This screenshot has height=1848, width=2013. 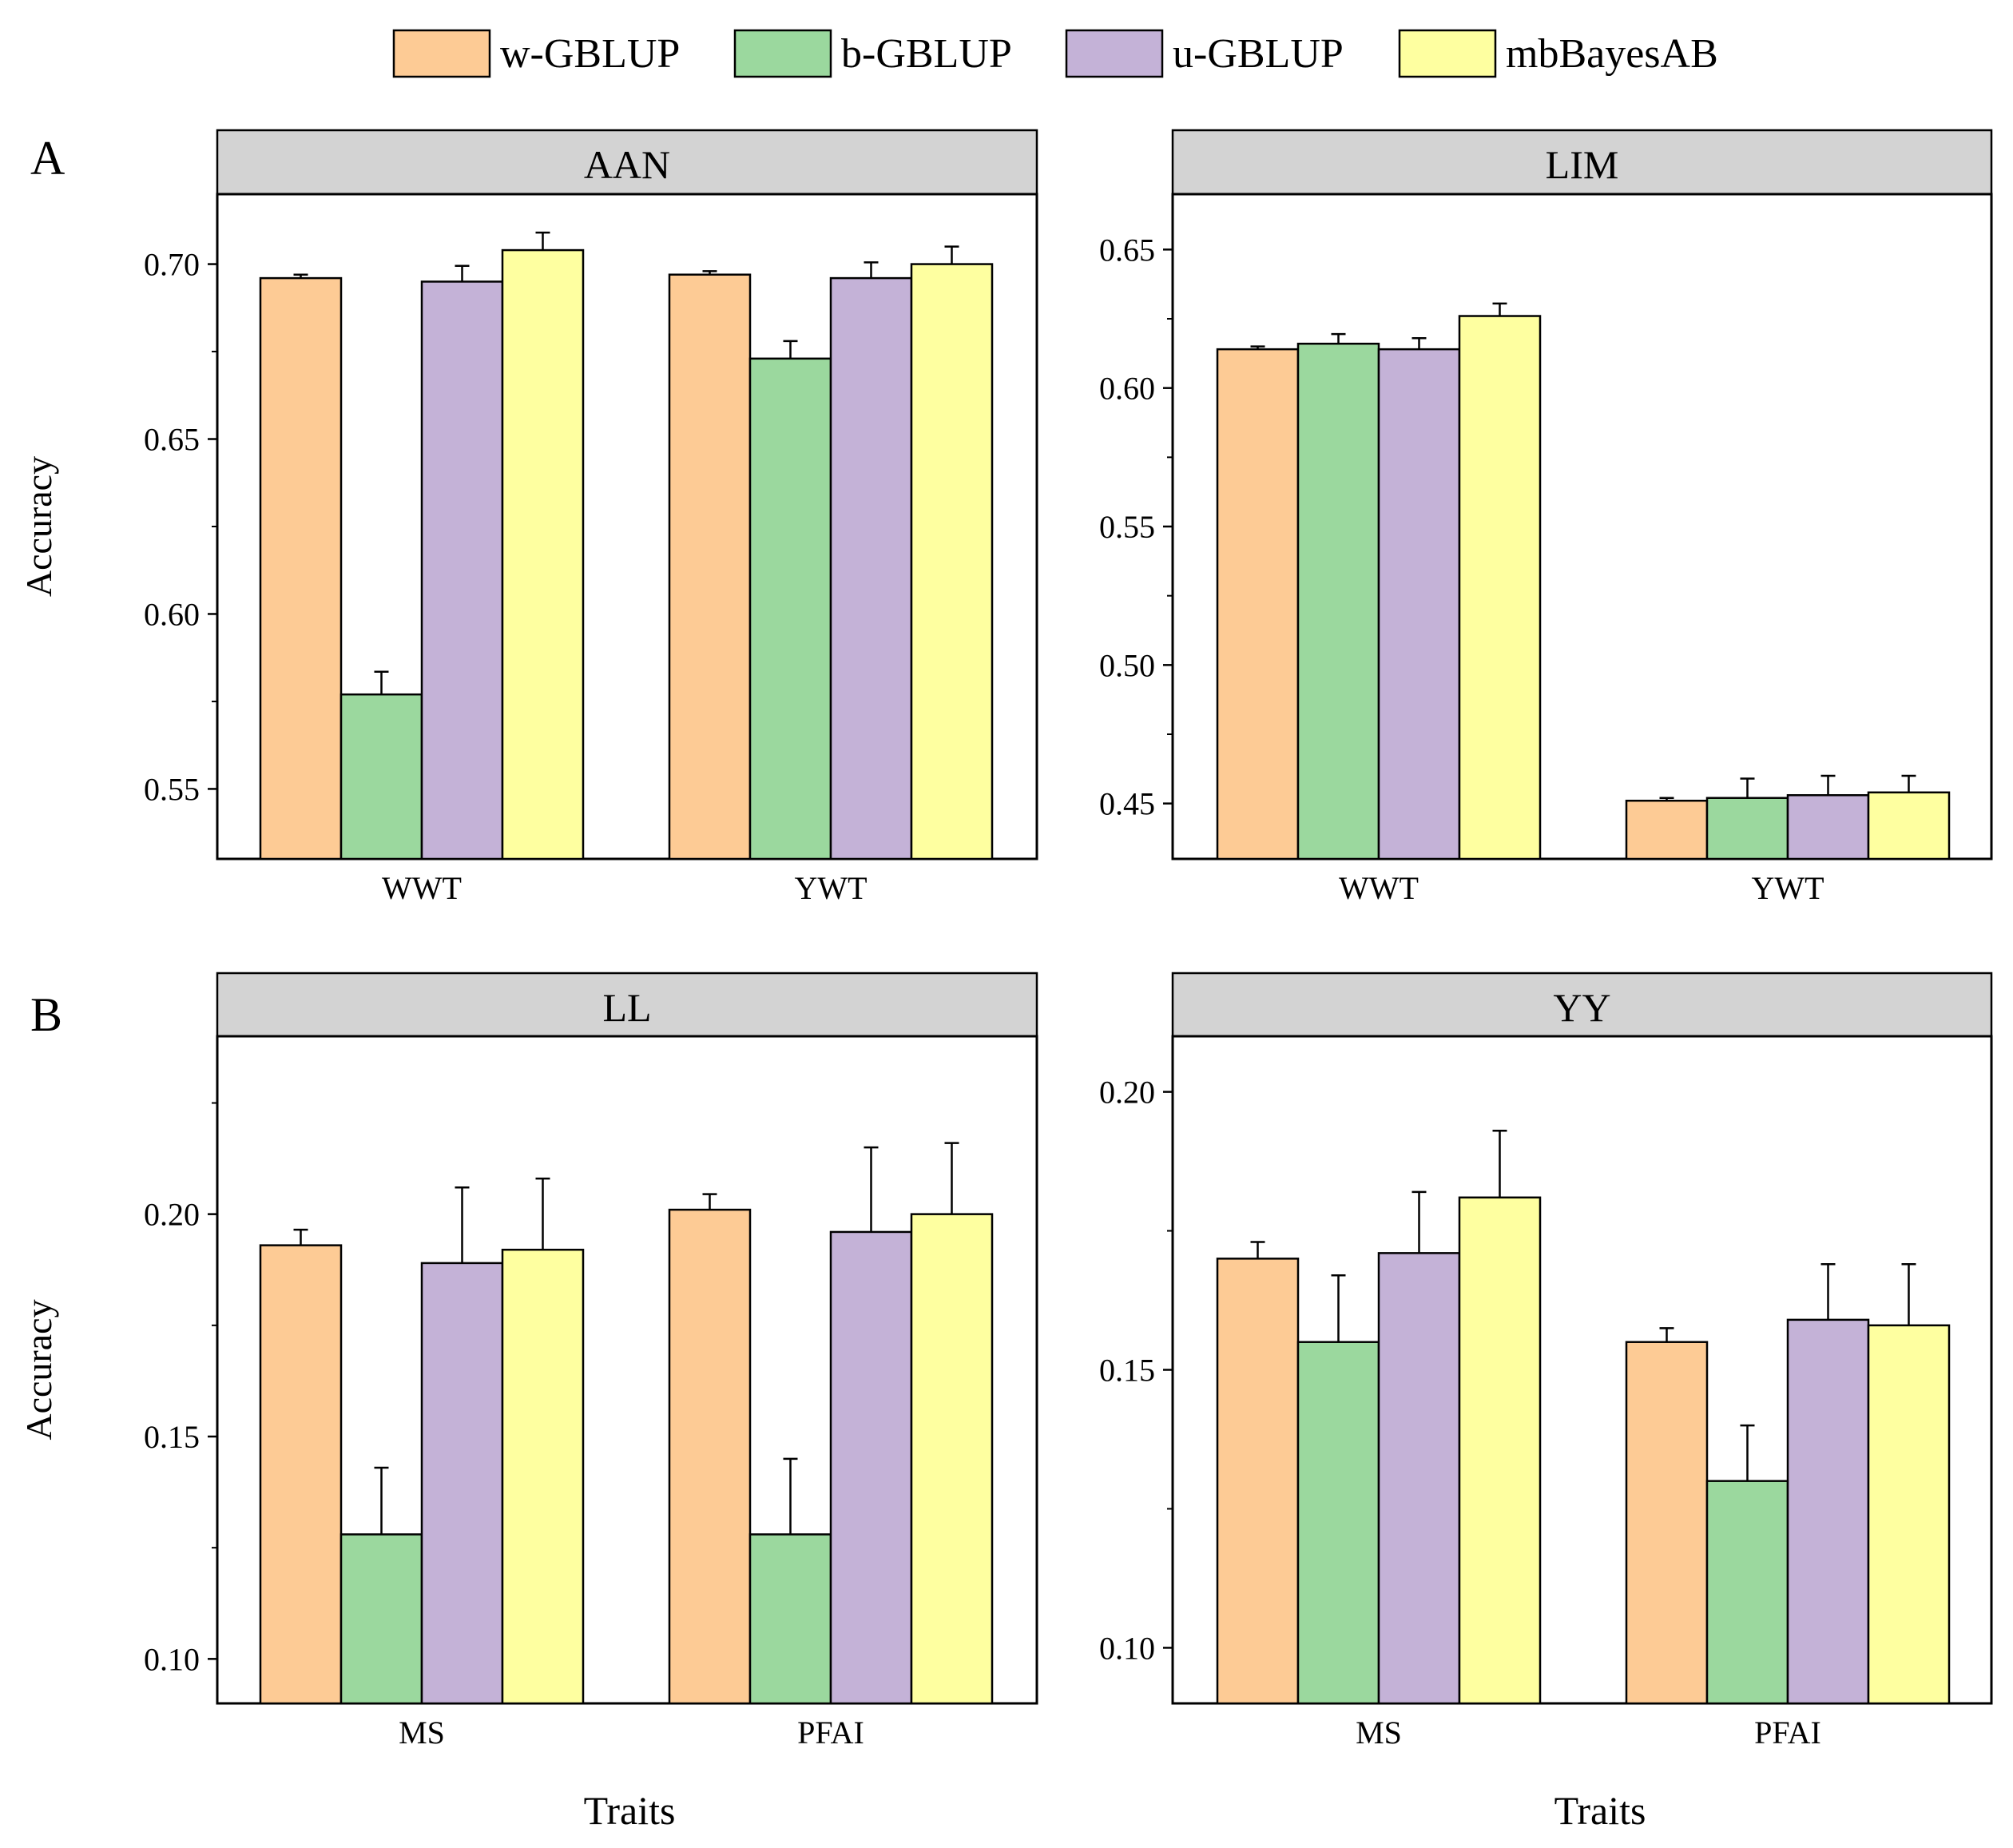 I want to click on panel-yy-bar-pfai-w-gblup, so click(x=1667, y=1523).